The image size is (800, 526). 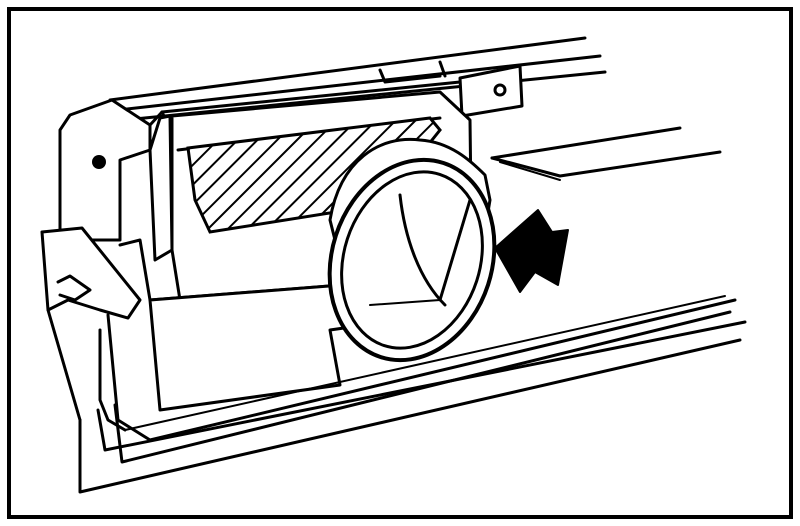 I want to click on round-vent-outlet, so click(x=412, y=250).